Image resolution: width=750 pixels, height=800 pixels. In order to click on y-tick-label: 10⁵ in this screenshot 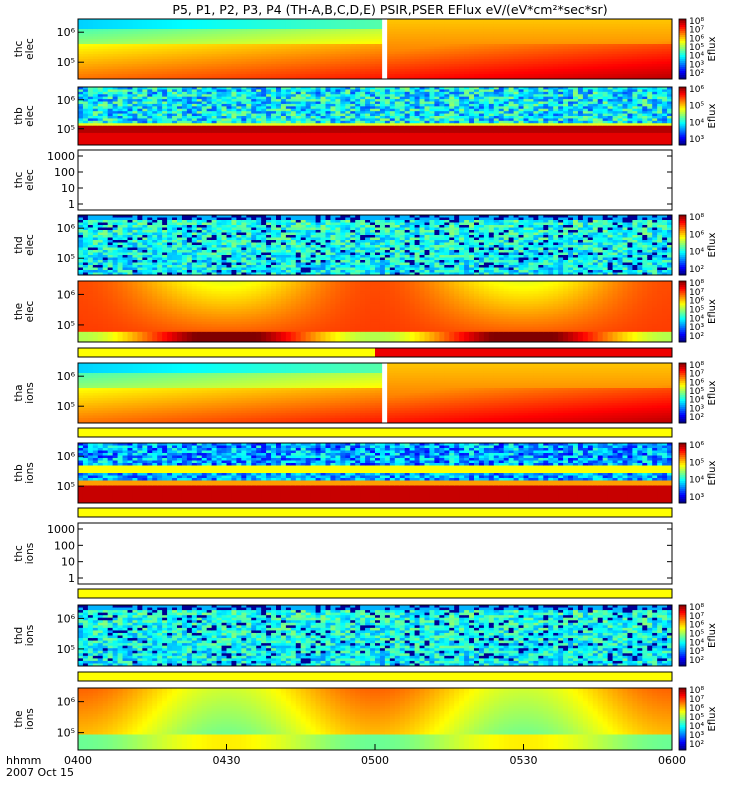, I will do `click(66, 62)`.